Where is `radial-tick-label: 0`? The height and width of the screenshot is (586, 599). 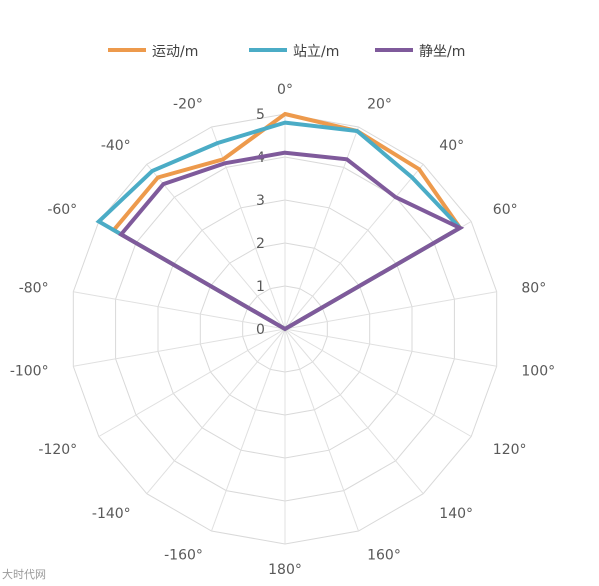 radial-tick-label: 0 is located at coordinates (260, 330).